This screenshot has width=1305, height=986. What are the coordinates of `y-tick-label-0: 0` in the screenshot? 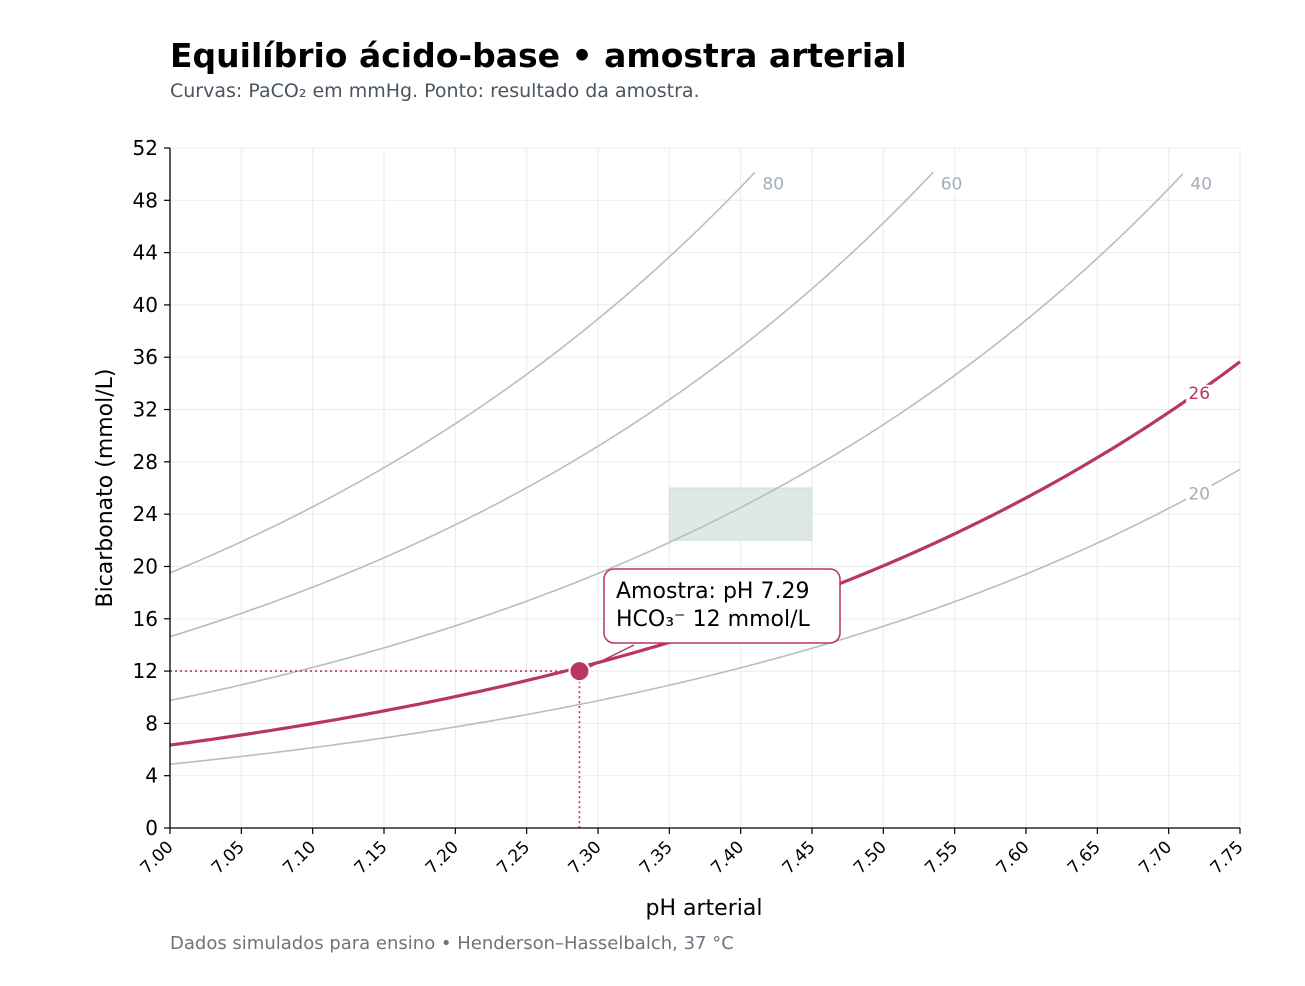 It's located at (151, 828).